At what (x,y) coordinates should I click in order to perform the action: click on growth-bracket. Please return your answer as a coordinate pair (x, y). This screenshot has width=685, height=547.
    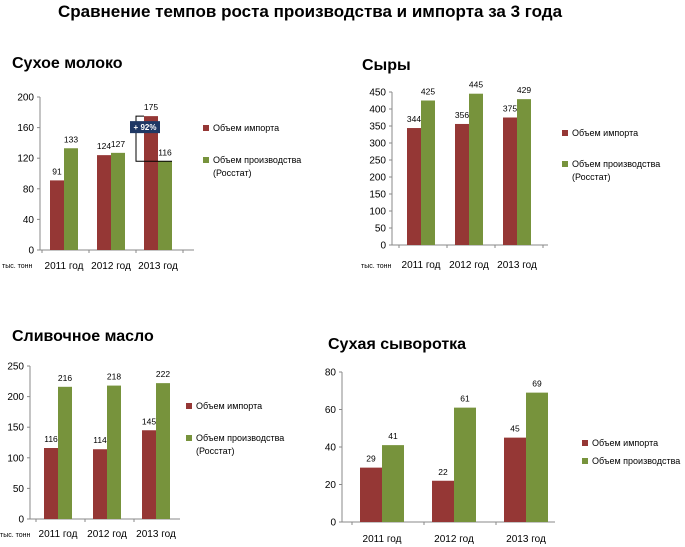
    Looking at the image, I should click on (153, 138).